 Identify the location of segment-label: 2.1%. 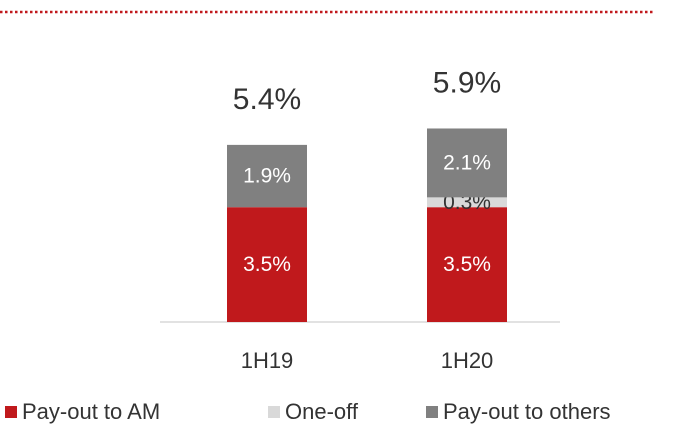
(467, 162).